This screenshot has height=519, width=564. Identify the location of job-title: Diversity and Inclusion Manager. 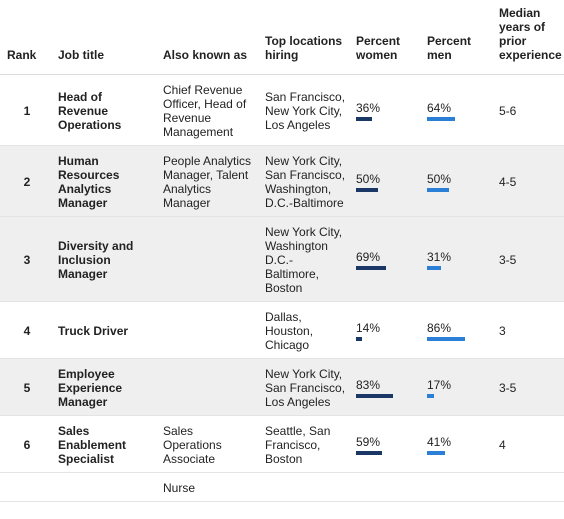
(96, 260).